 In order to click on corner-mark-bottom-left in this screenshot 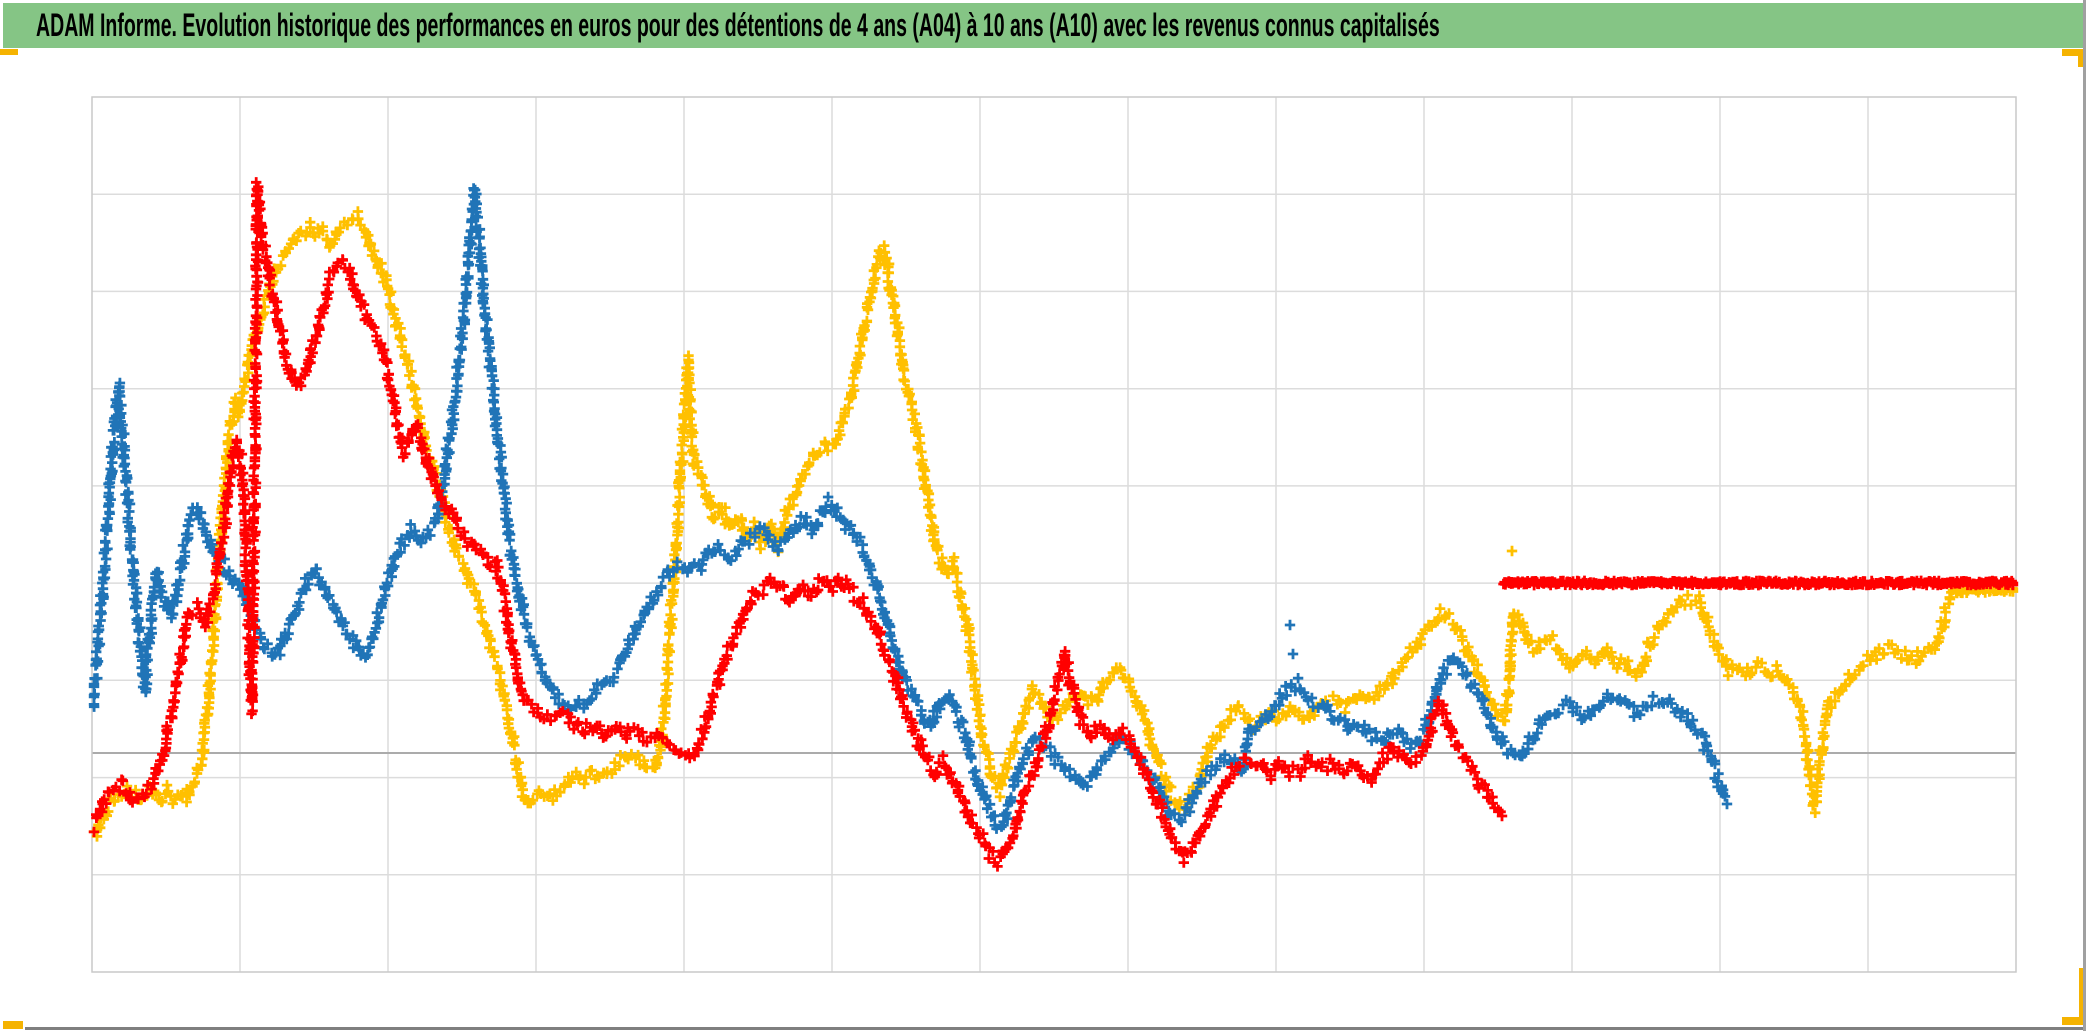, I will do `click(13, 1025)`.